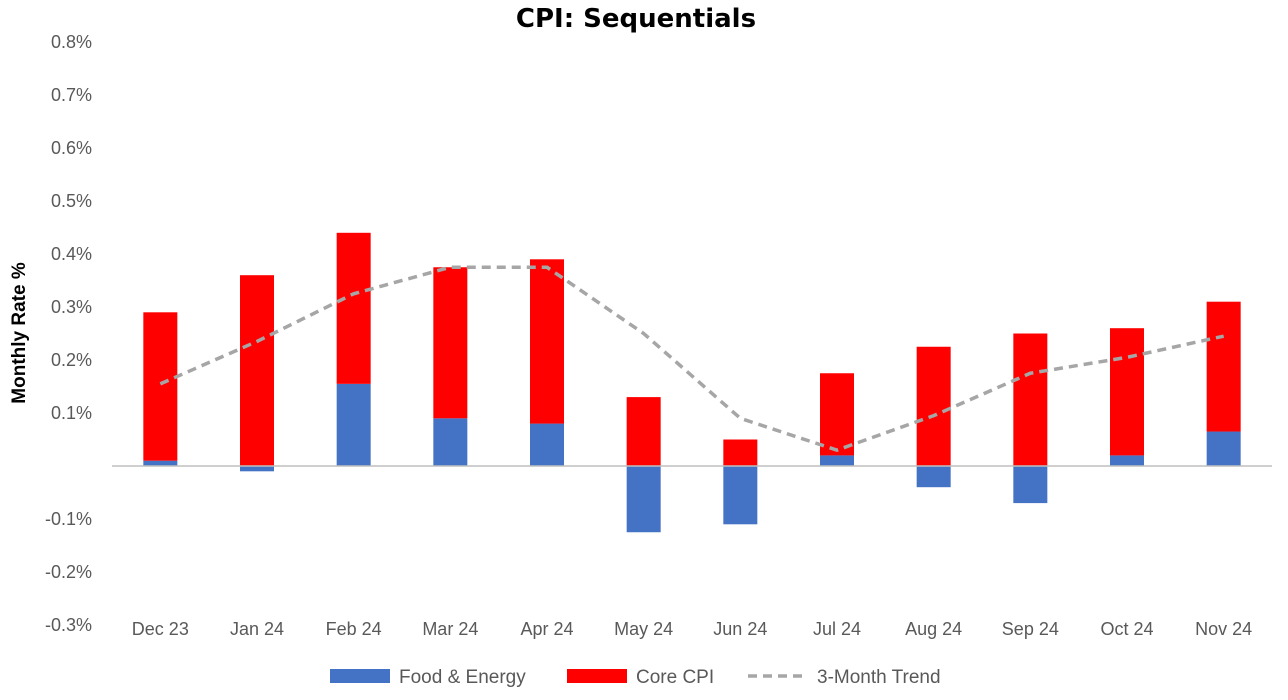 This screenshot has width=1288, height=700. Describe the element at coordinates (462, 677) in the screenshot. I see `legend-label-food-energy: Food & Energy` at that location.